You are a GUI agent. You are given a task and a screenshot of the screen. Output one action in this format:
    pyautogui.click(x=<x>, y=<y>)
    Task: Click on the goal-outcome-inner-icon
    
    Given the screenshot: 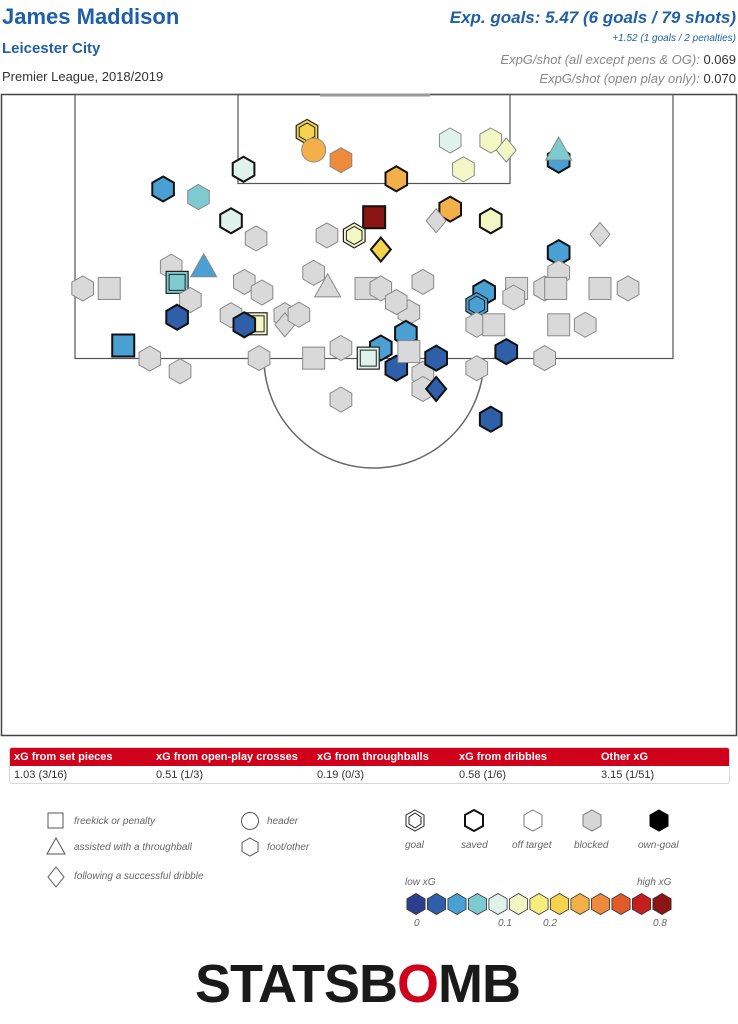 What is the action you would take?
    pyautogui.click(x=415, y=820)
    